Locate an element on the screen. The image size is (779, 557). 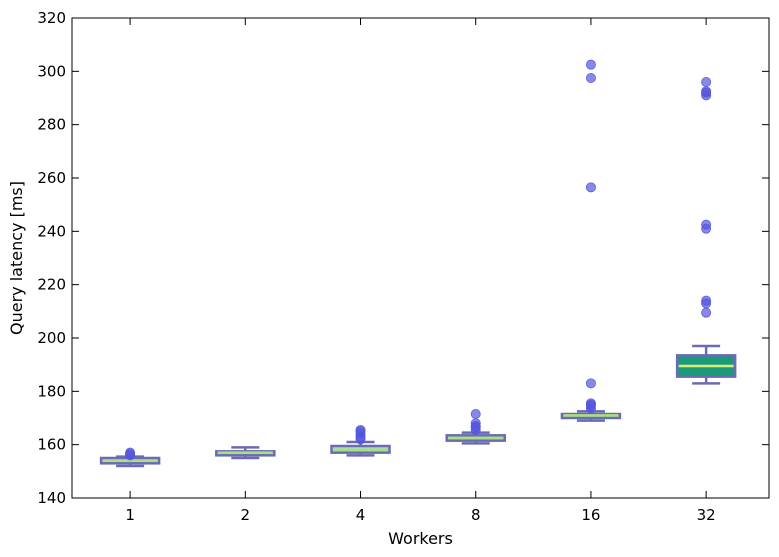
y-tick-label: 140 is located at coordinates (51, 498).